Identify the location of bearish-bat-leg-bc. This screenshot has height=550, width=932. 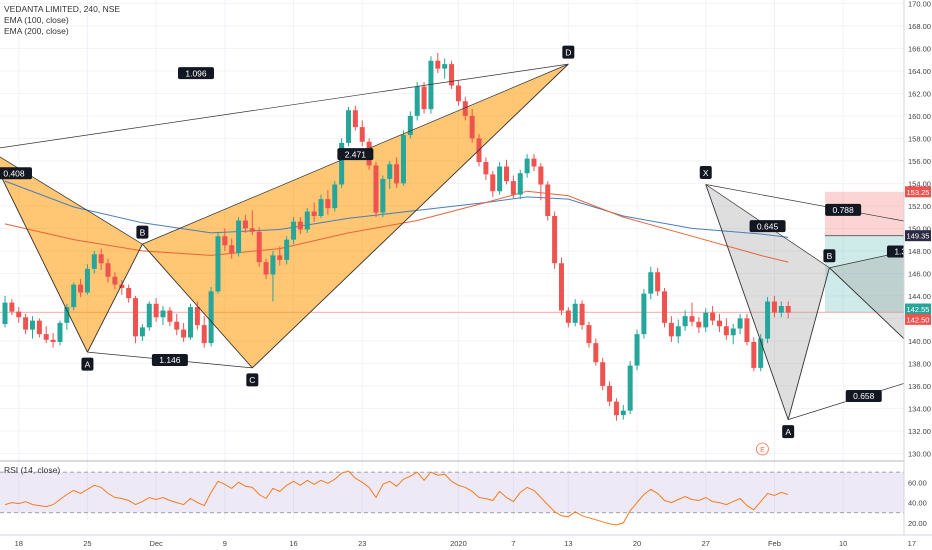
(197, 306).